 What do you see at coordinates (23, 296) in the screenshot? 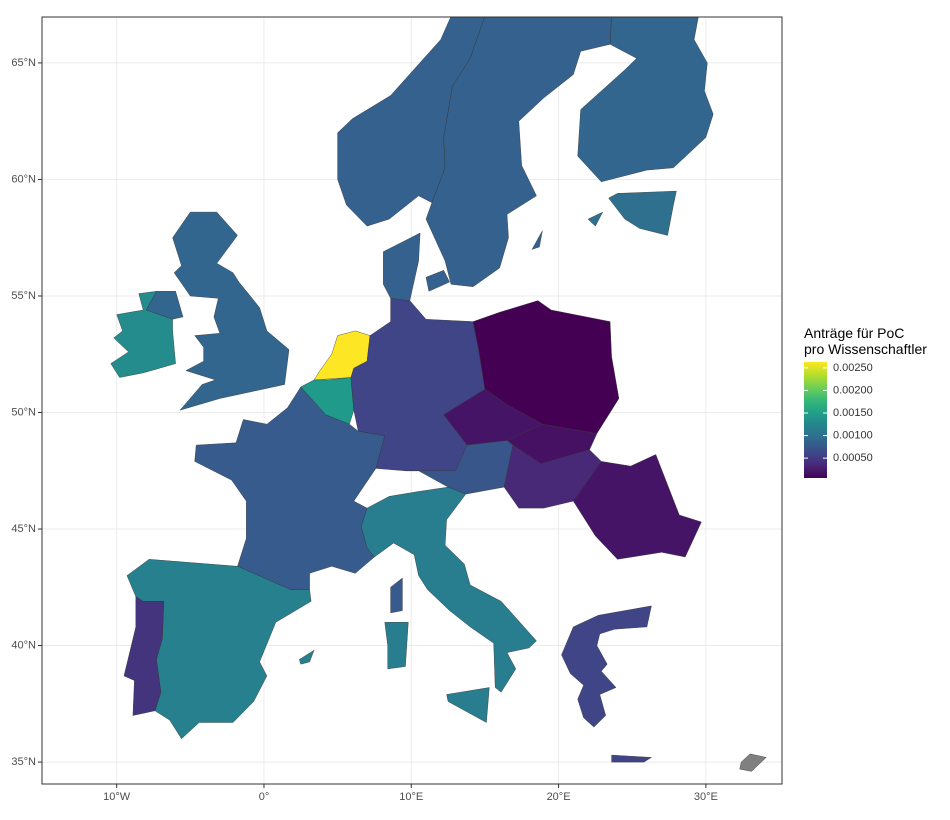
I see `y-tick-label: 55°N` at bounding box center [23, 296].